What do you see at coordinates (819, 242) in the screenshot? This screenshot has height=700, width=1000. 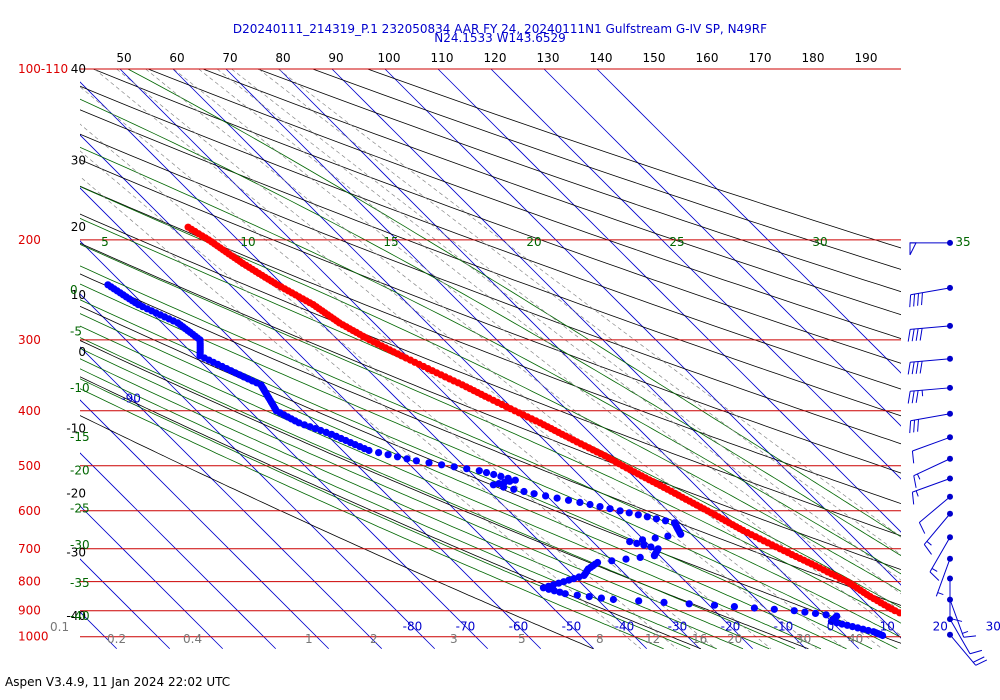 I see `moist-top-label: 30` at bounding box center [819, 242].